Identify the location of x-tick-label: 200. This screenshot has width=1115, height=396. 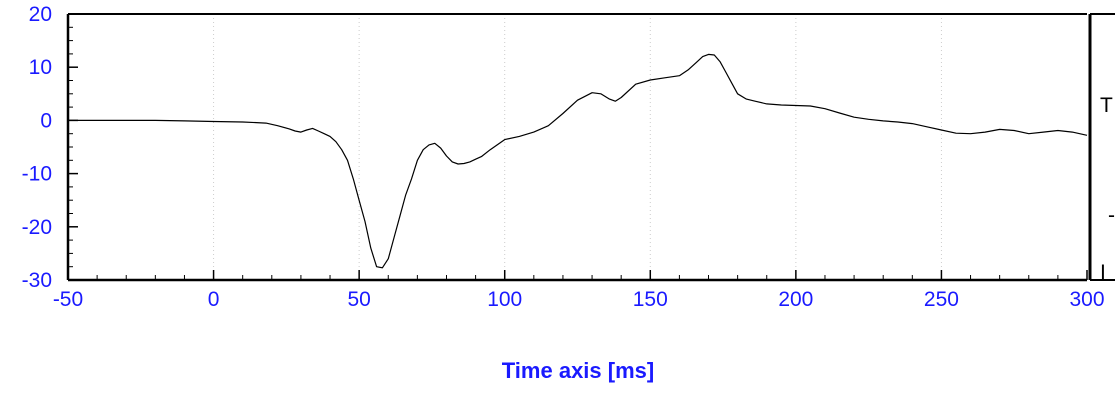
(795, 299).